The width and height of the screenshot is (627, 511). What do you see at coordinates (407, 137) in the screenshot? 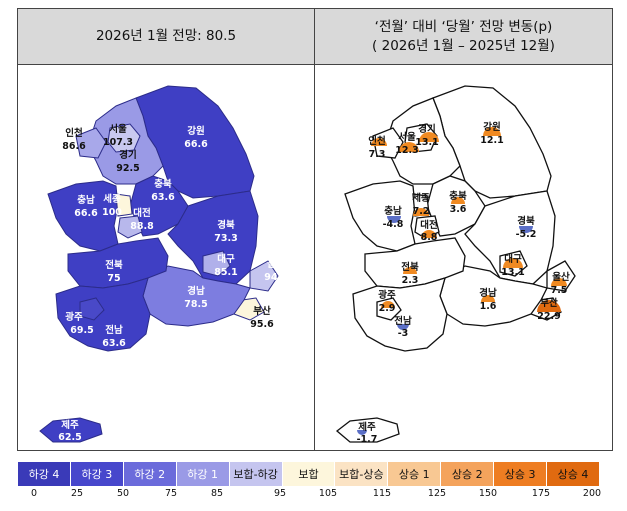
I see `right-label-seoul-name: 서울` at bounding box center [407, 137].